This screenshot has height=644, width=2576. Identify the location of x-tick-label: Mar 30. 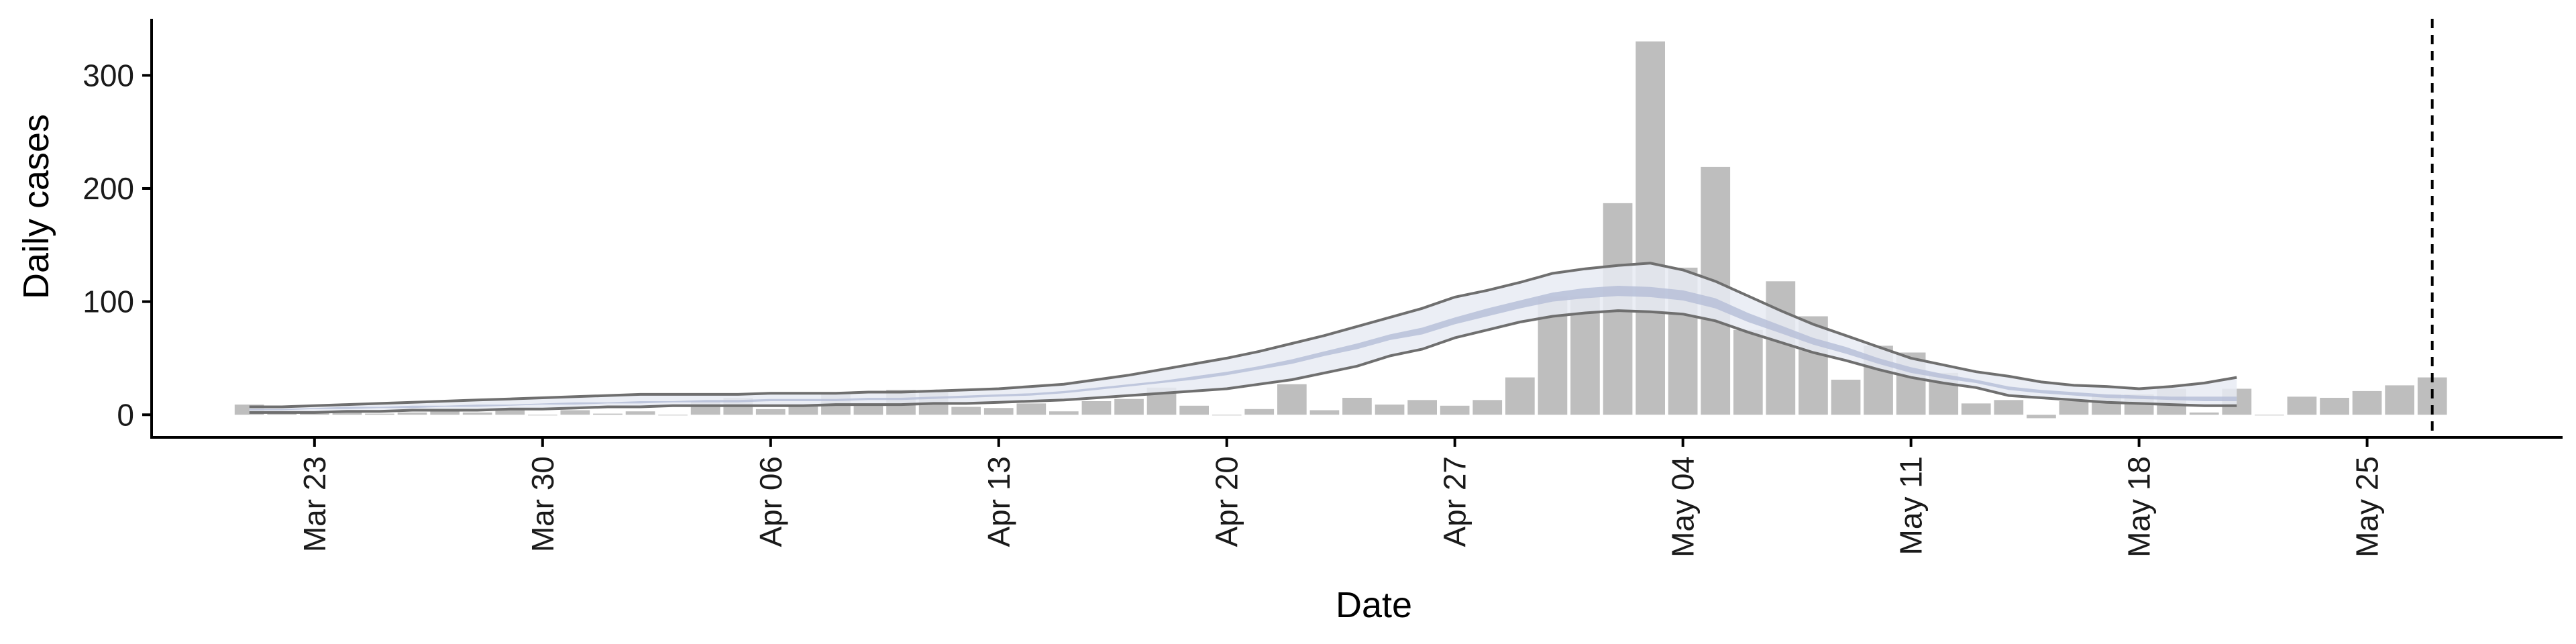
(542, 504).